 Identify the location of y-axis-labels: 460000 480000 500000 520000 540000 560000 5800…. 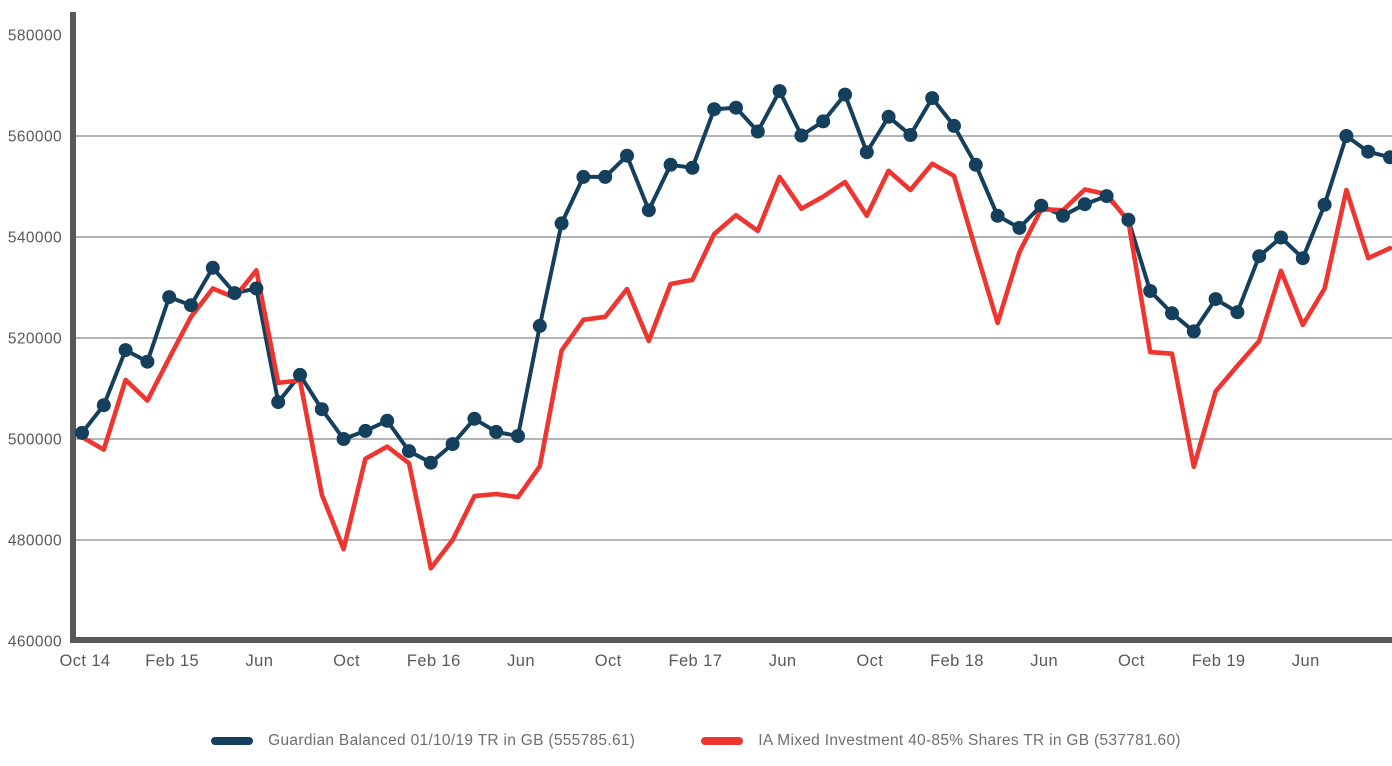
(35, 339).